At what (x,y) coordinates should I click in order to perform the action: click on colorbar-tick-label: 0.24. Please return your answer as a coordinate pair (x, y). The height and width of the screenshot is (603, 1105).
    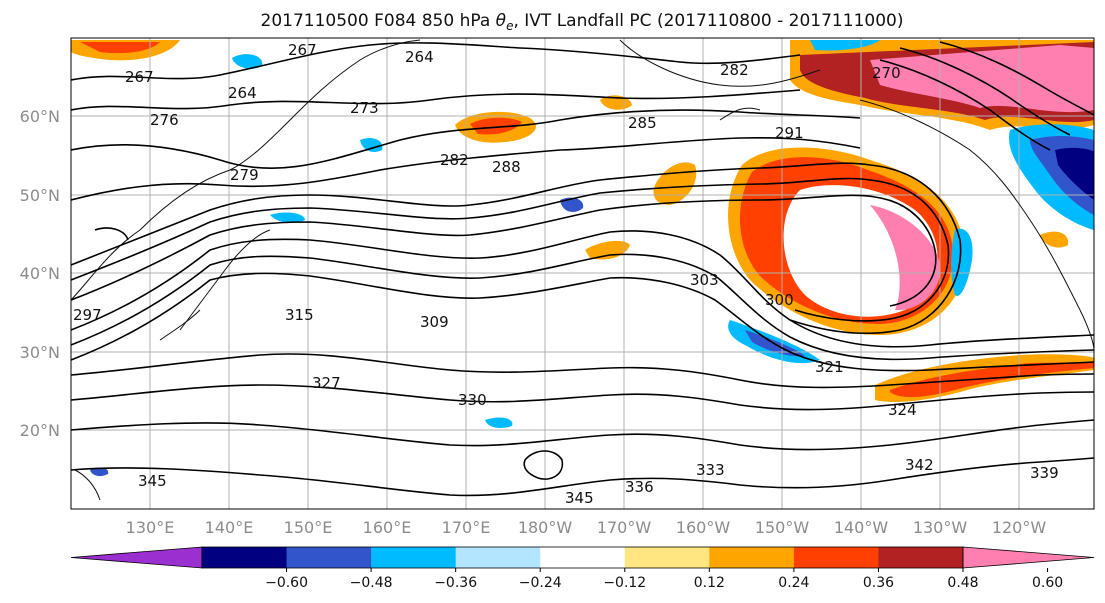
    Looking at the image, I should click on (793, 583).